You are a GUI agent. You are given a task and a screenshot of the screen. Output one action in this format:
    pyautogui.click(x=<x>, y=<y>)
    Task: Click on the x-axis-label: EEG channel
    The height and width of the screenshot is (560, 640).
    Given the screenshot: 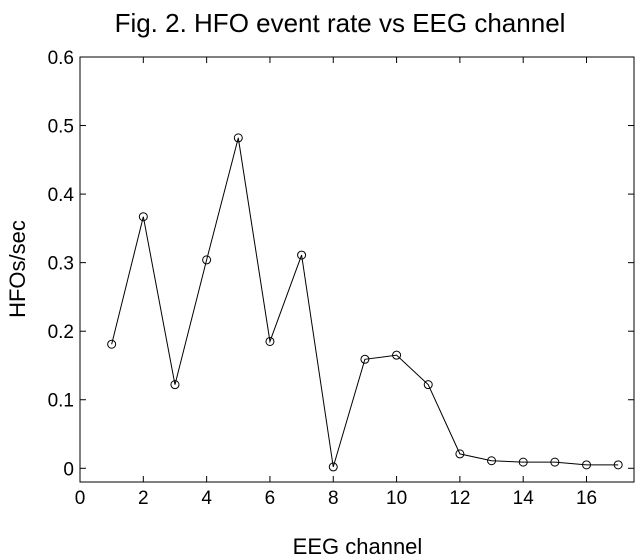 What is the action you would take?
    pyautogui.click(x=357, y=546)
    